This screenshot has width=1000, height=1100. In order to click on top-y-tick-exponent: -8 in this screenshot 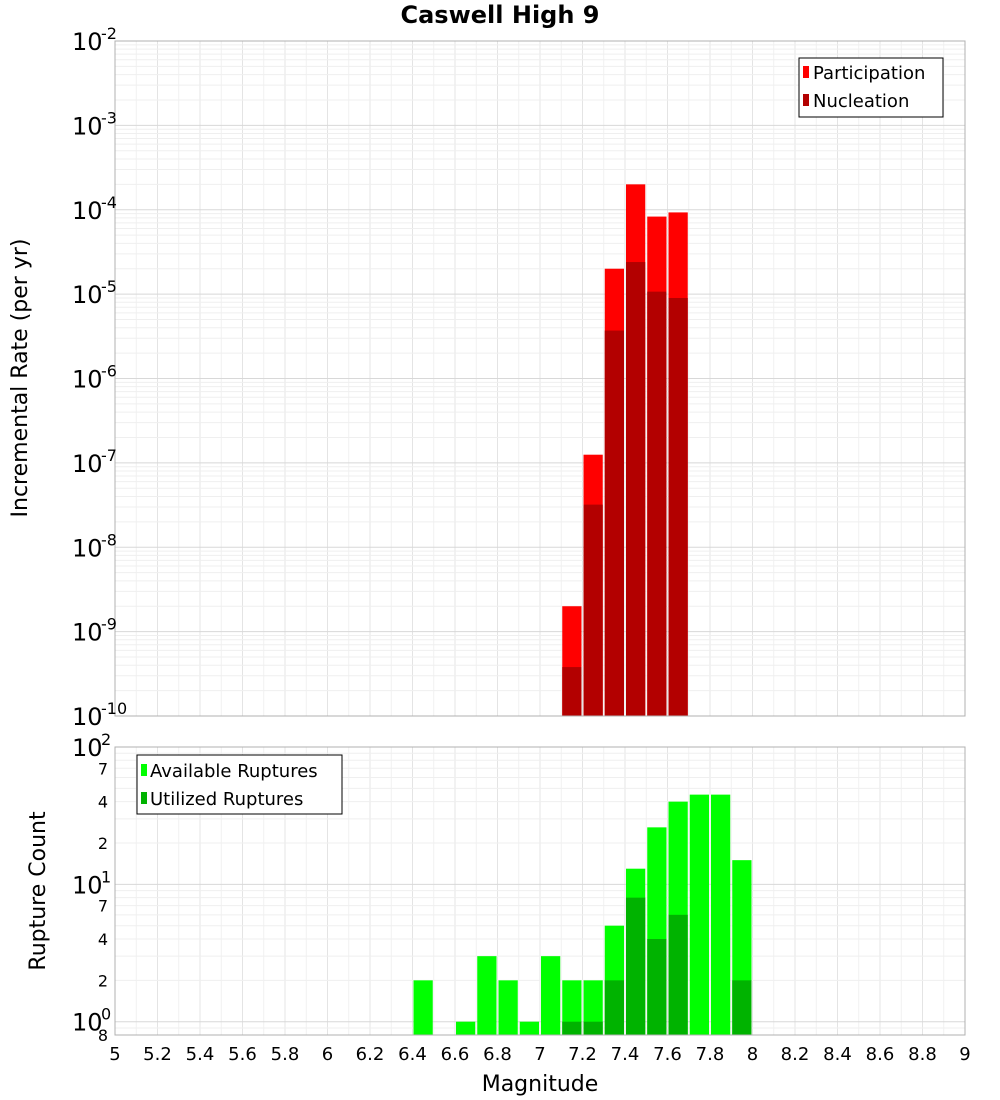, I will do `click(109, 539)`.